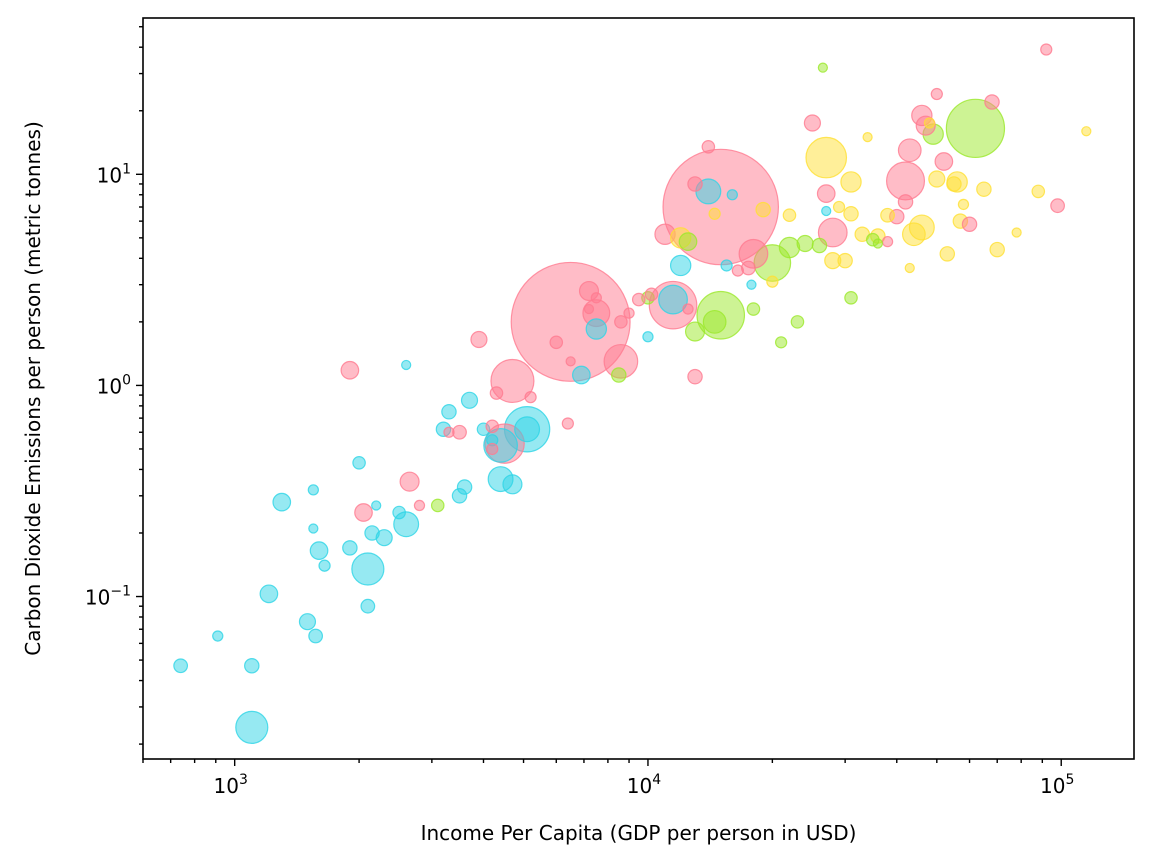  Describe the element at coordinates (108, 597) in the screenshot. I see `y-tick-label: 10⁻¹` at that location.